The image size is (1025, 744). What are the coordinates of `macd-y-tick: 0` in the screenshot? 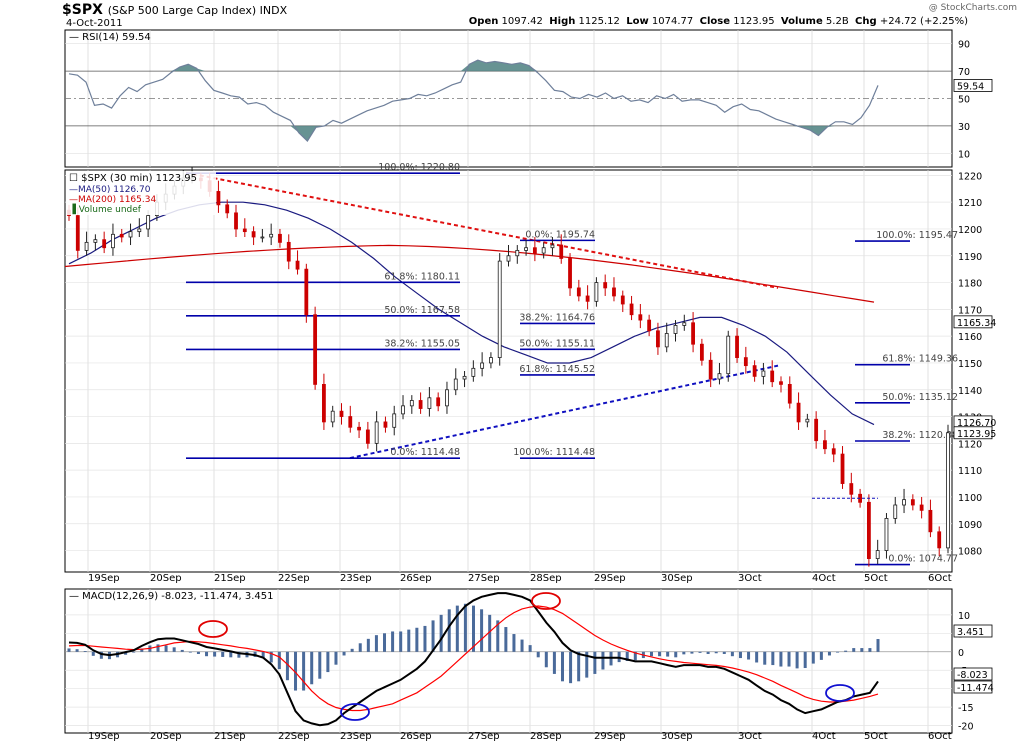 It's located at (961, 653).